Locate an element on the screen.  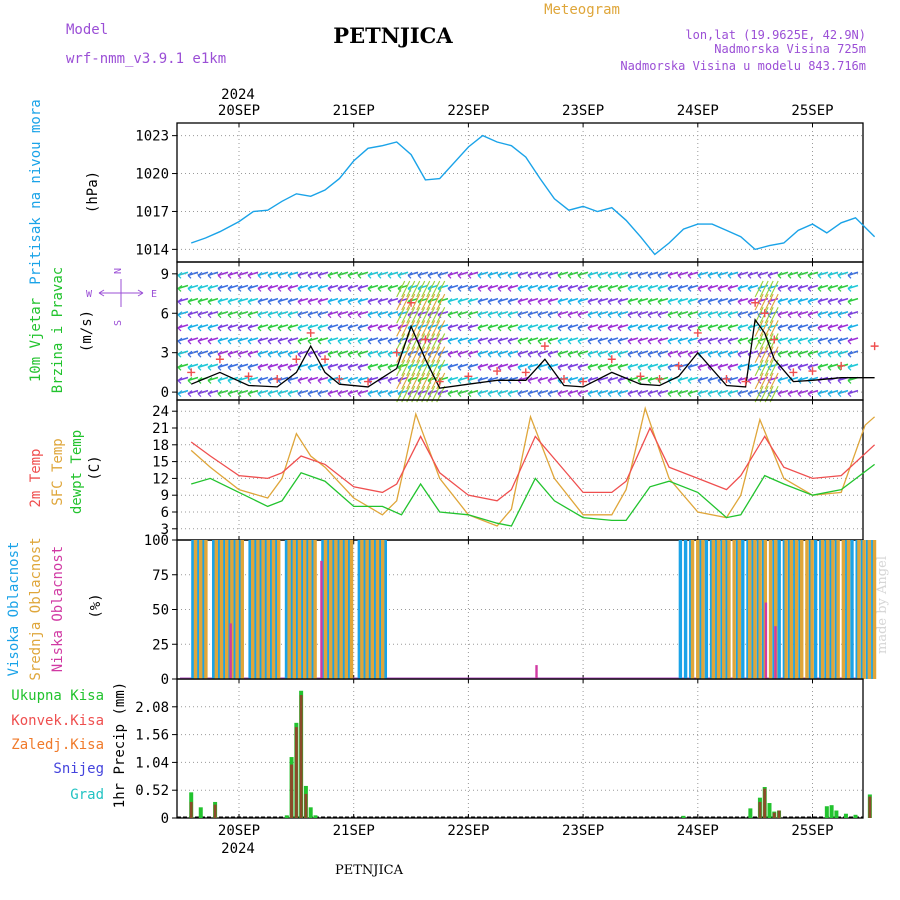
low-cloud-bar is located at coordinates (536, 672).